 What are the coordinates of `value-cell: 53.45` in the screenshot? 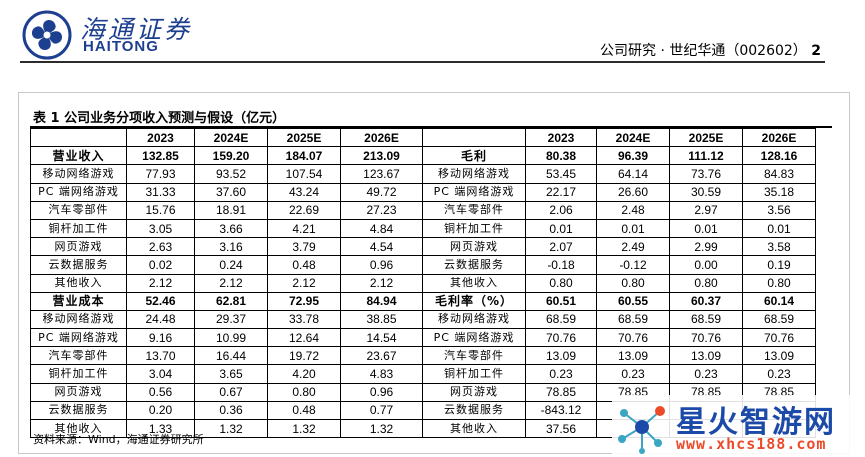 It's located at (561, 174).